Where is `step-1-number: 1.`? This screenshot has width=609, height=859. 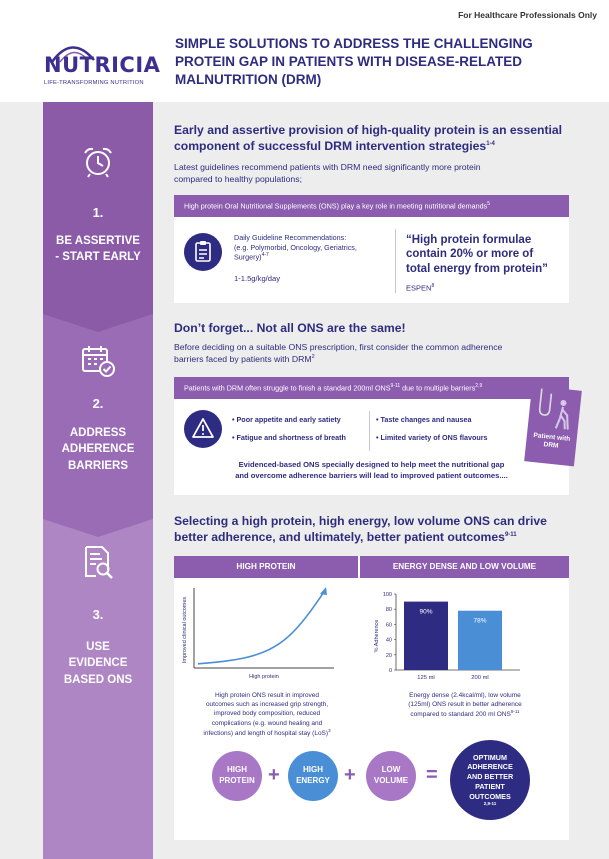
step-1-number: 1. is located at coordinates (98, 212).